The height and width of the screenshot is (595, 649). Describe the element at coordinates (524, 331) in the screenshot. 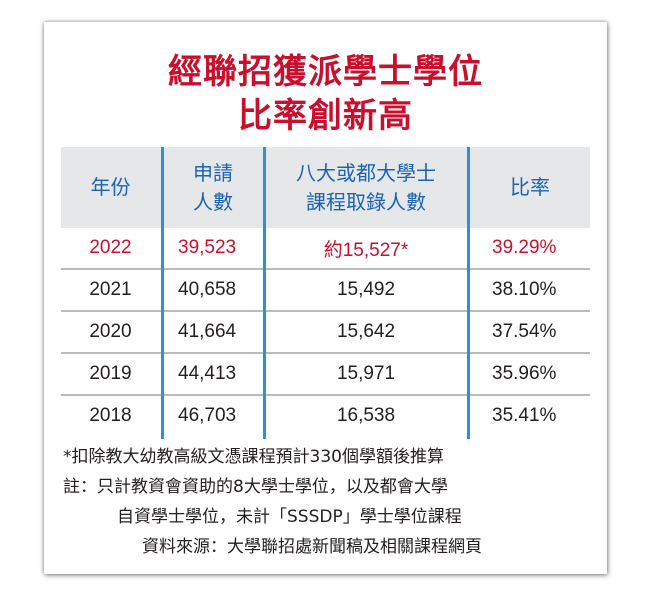

I see `cell-ratio: 37.54%` at that location.